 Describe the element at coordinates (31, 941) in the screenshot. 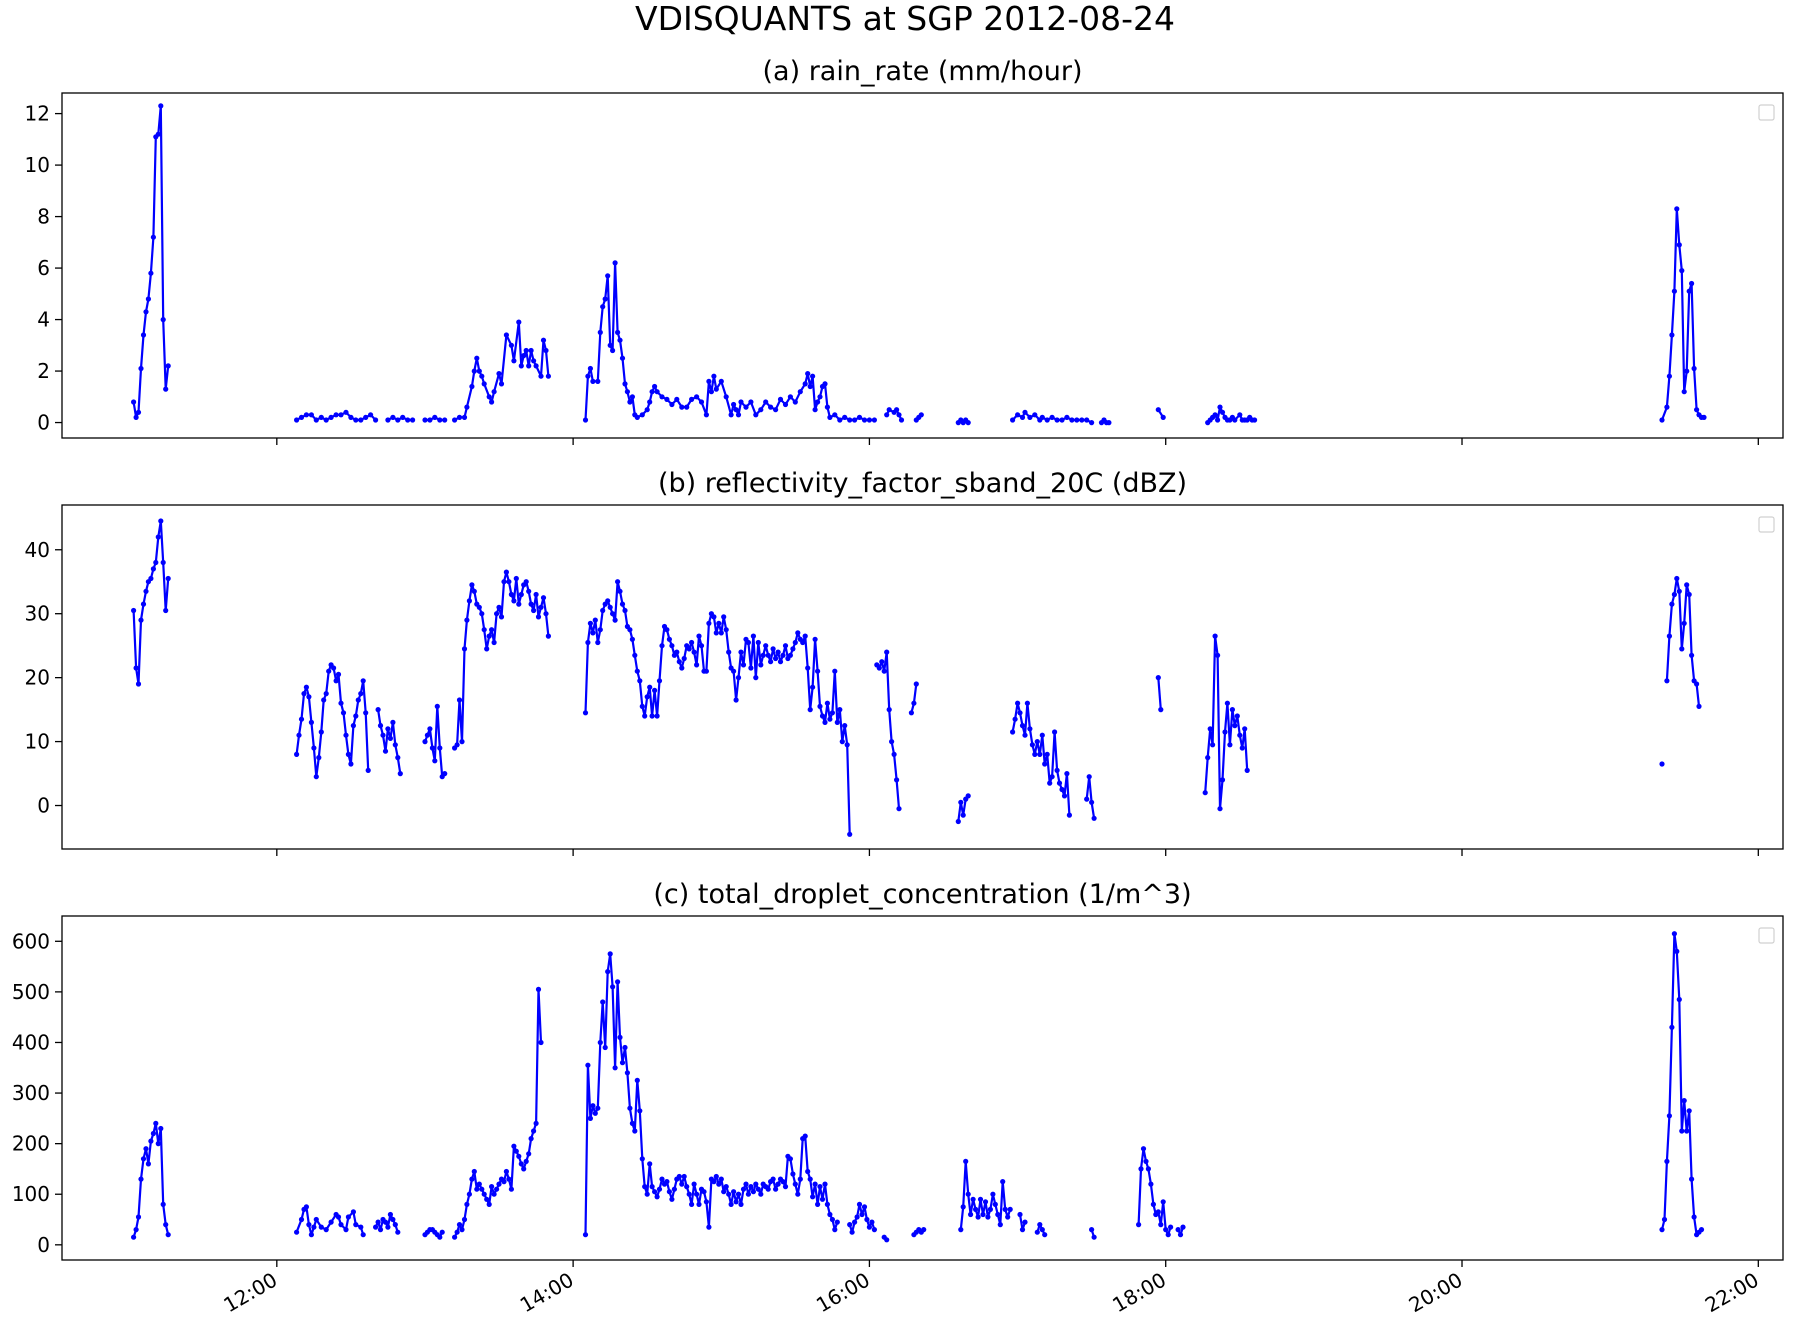

I see `y-tick-label: 600` at that location.